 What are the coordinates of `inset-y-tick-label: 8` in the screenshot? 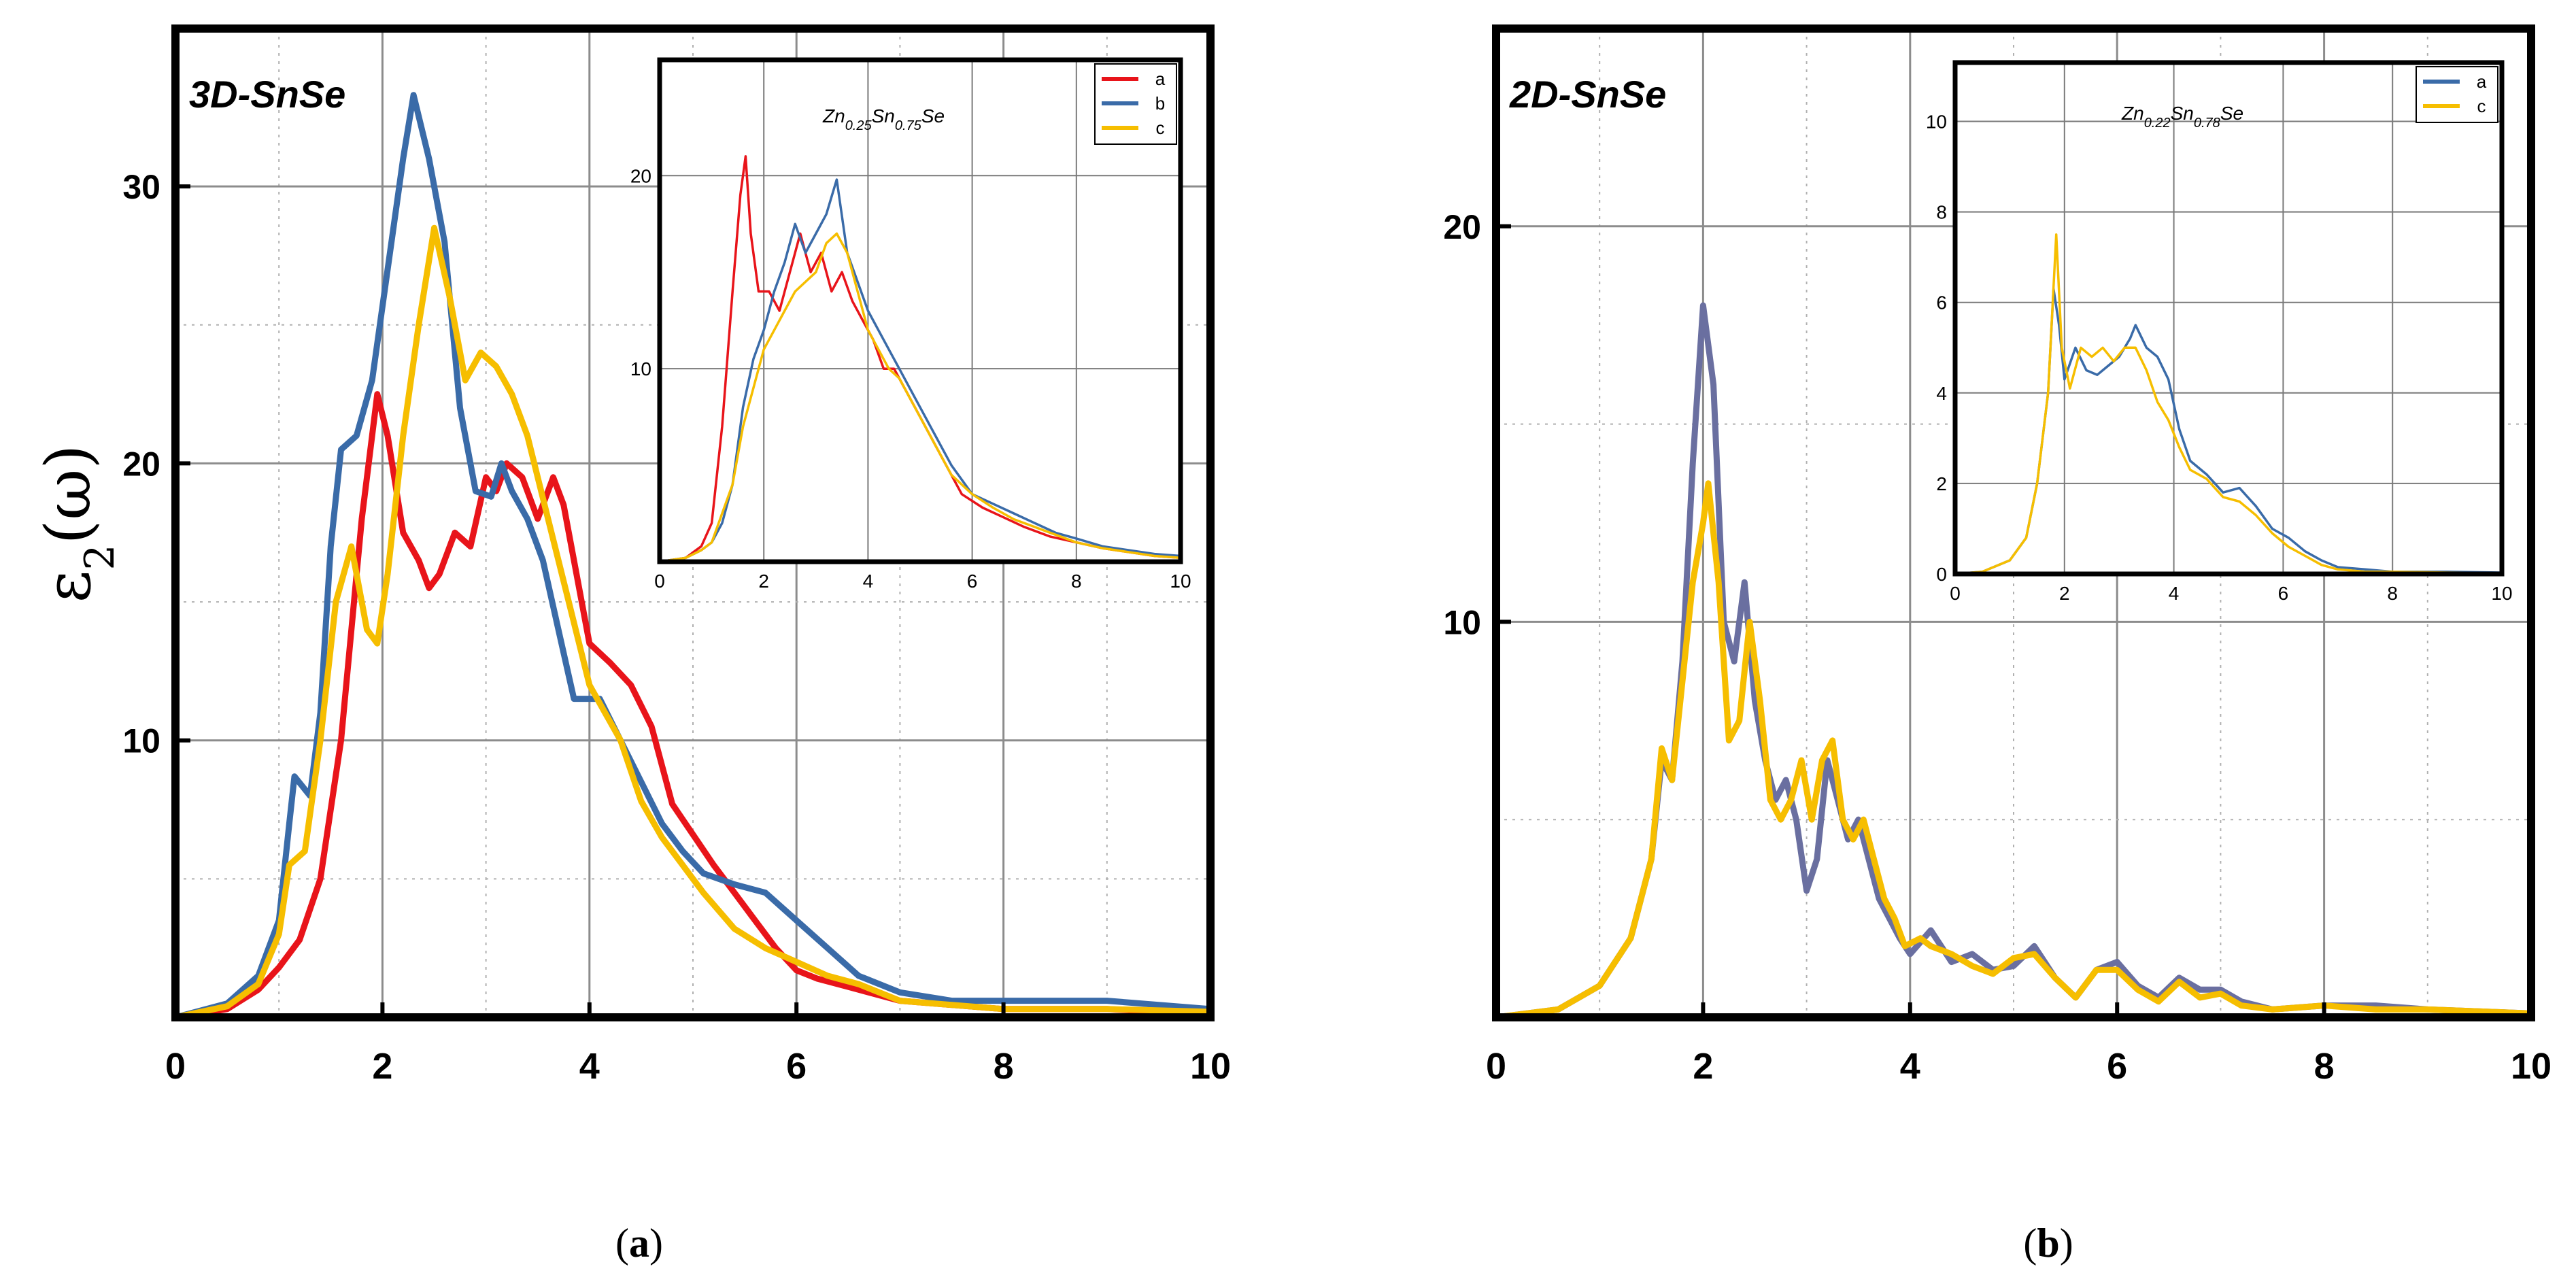 It's located at (1941, 212).